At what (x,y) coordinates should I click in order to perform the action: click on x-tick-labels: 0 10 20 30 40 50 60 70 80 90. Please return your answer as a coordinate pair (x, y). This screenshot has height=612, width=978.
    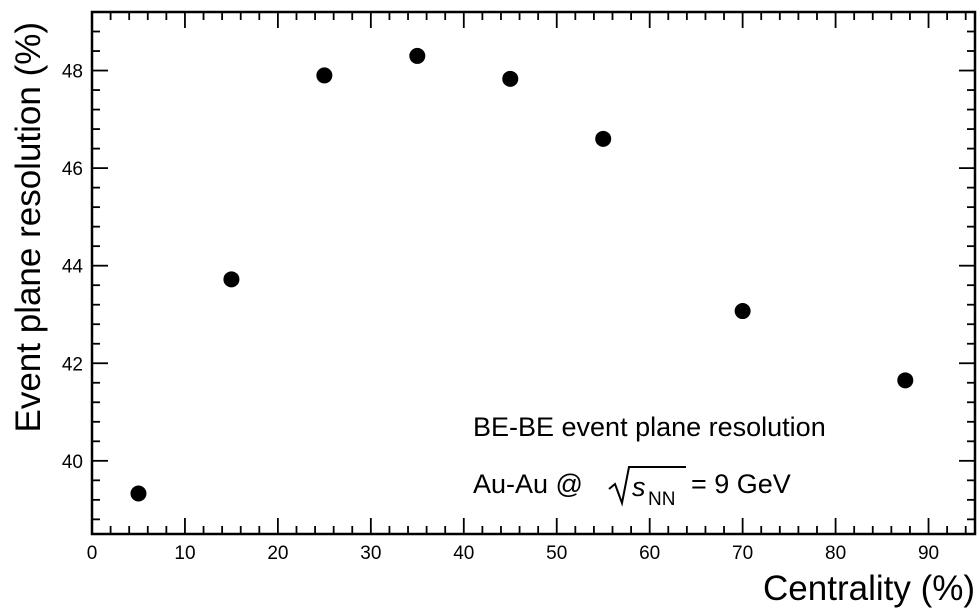
    Looking at the image, I should click on (513, 553).